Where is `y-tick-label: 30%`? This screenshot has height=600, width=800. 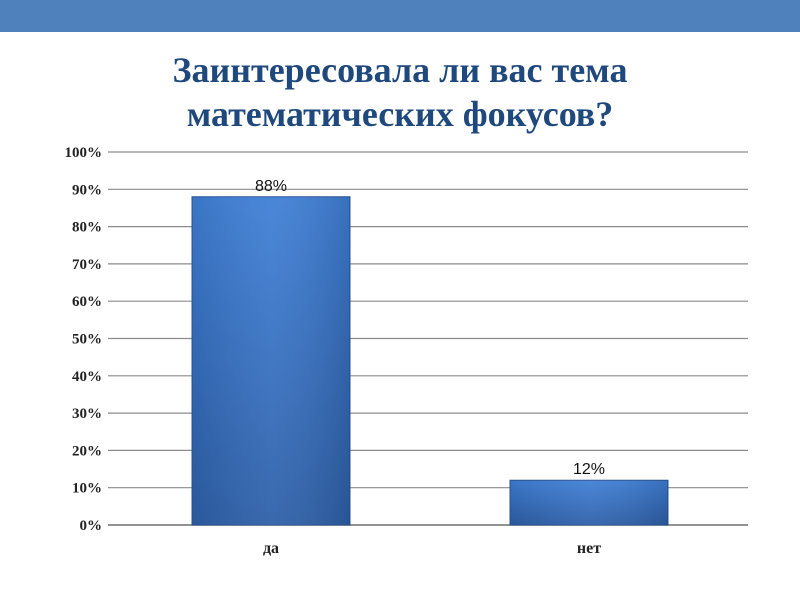 y-tick-label: 30% is located at coordinates (87, 414).